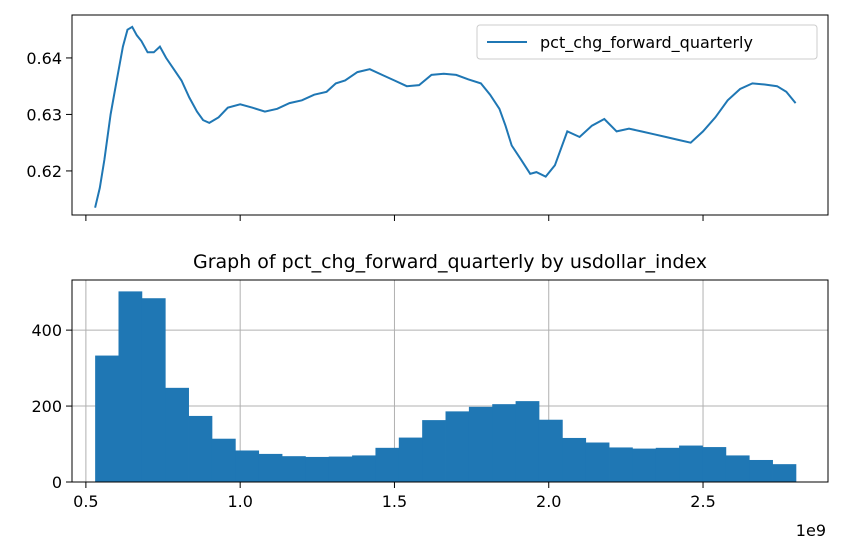  Describe the element at coordinates (57, 482) in the screenshot. I see `y-tick-label: 0` at that location.